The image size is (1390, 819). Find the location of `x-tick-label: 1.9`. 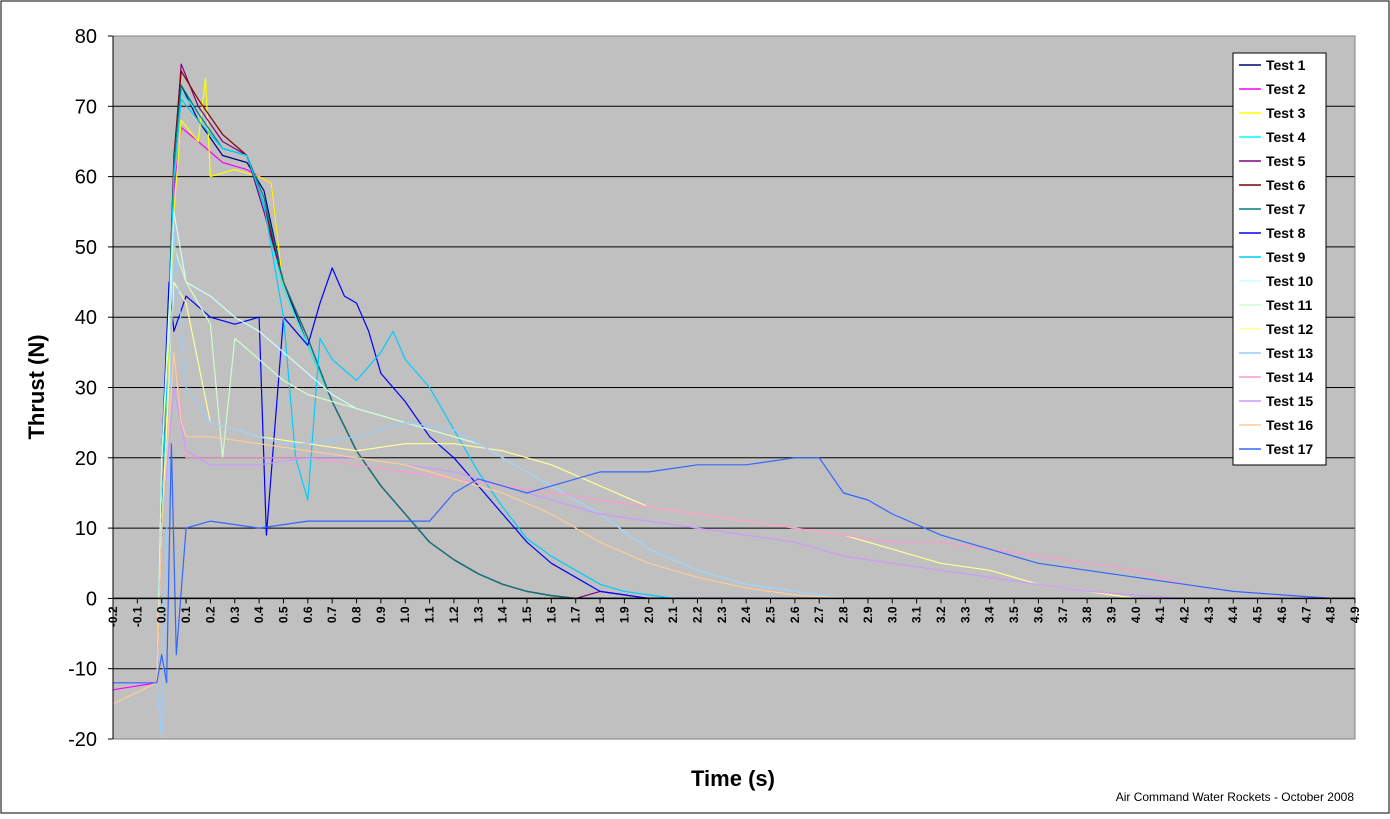

x-tick-label: 1.9 is located at coordinates (624, 614).